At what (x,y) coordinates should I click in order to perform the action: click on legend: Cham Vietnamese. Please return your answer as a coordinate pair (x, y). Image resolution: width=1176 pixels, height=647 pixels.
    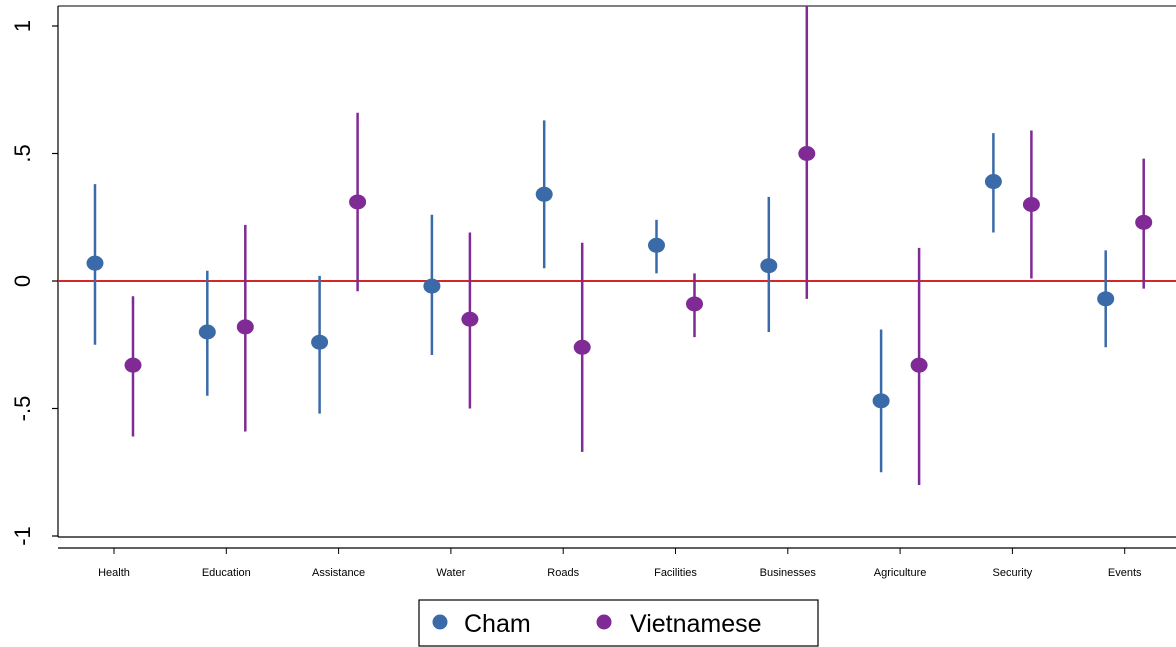
    Looking at the image, I should click on (618, 623).